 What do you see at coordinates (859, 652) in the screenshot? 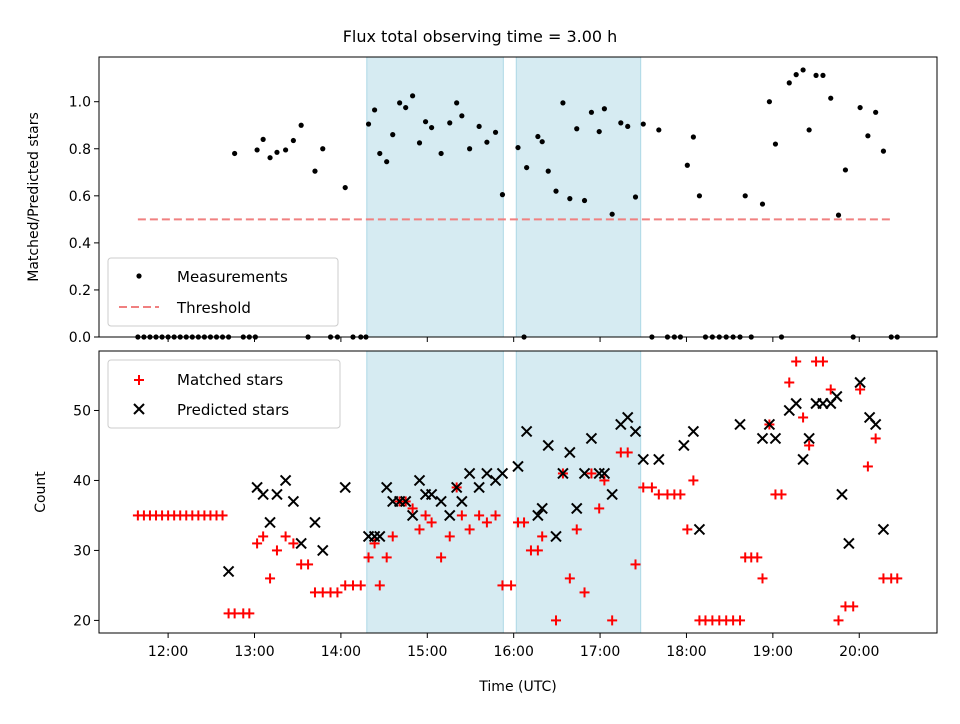
I see `x-tick-label: 20:00` at bounding box center [859, 652].